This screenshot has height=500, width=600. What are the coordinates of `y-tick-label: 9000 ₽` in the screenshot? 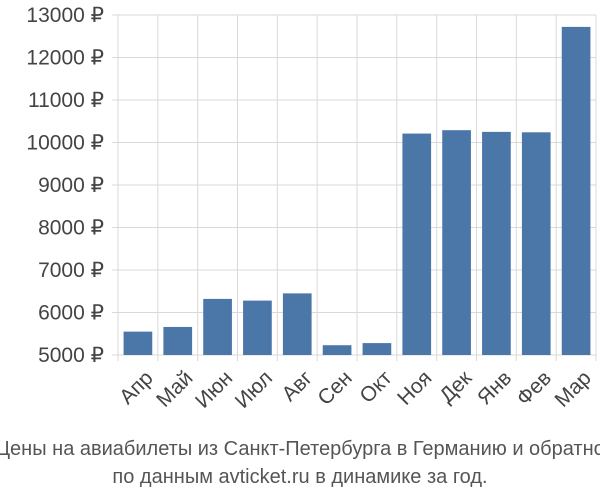 It's located at (71, 185).